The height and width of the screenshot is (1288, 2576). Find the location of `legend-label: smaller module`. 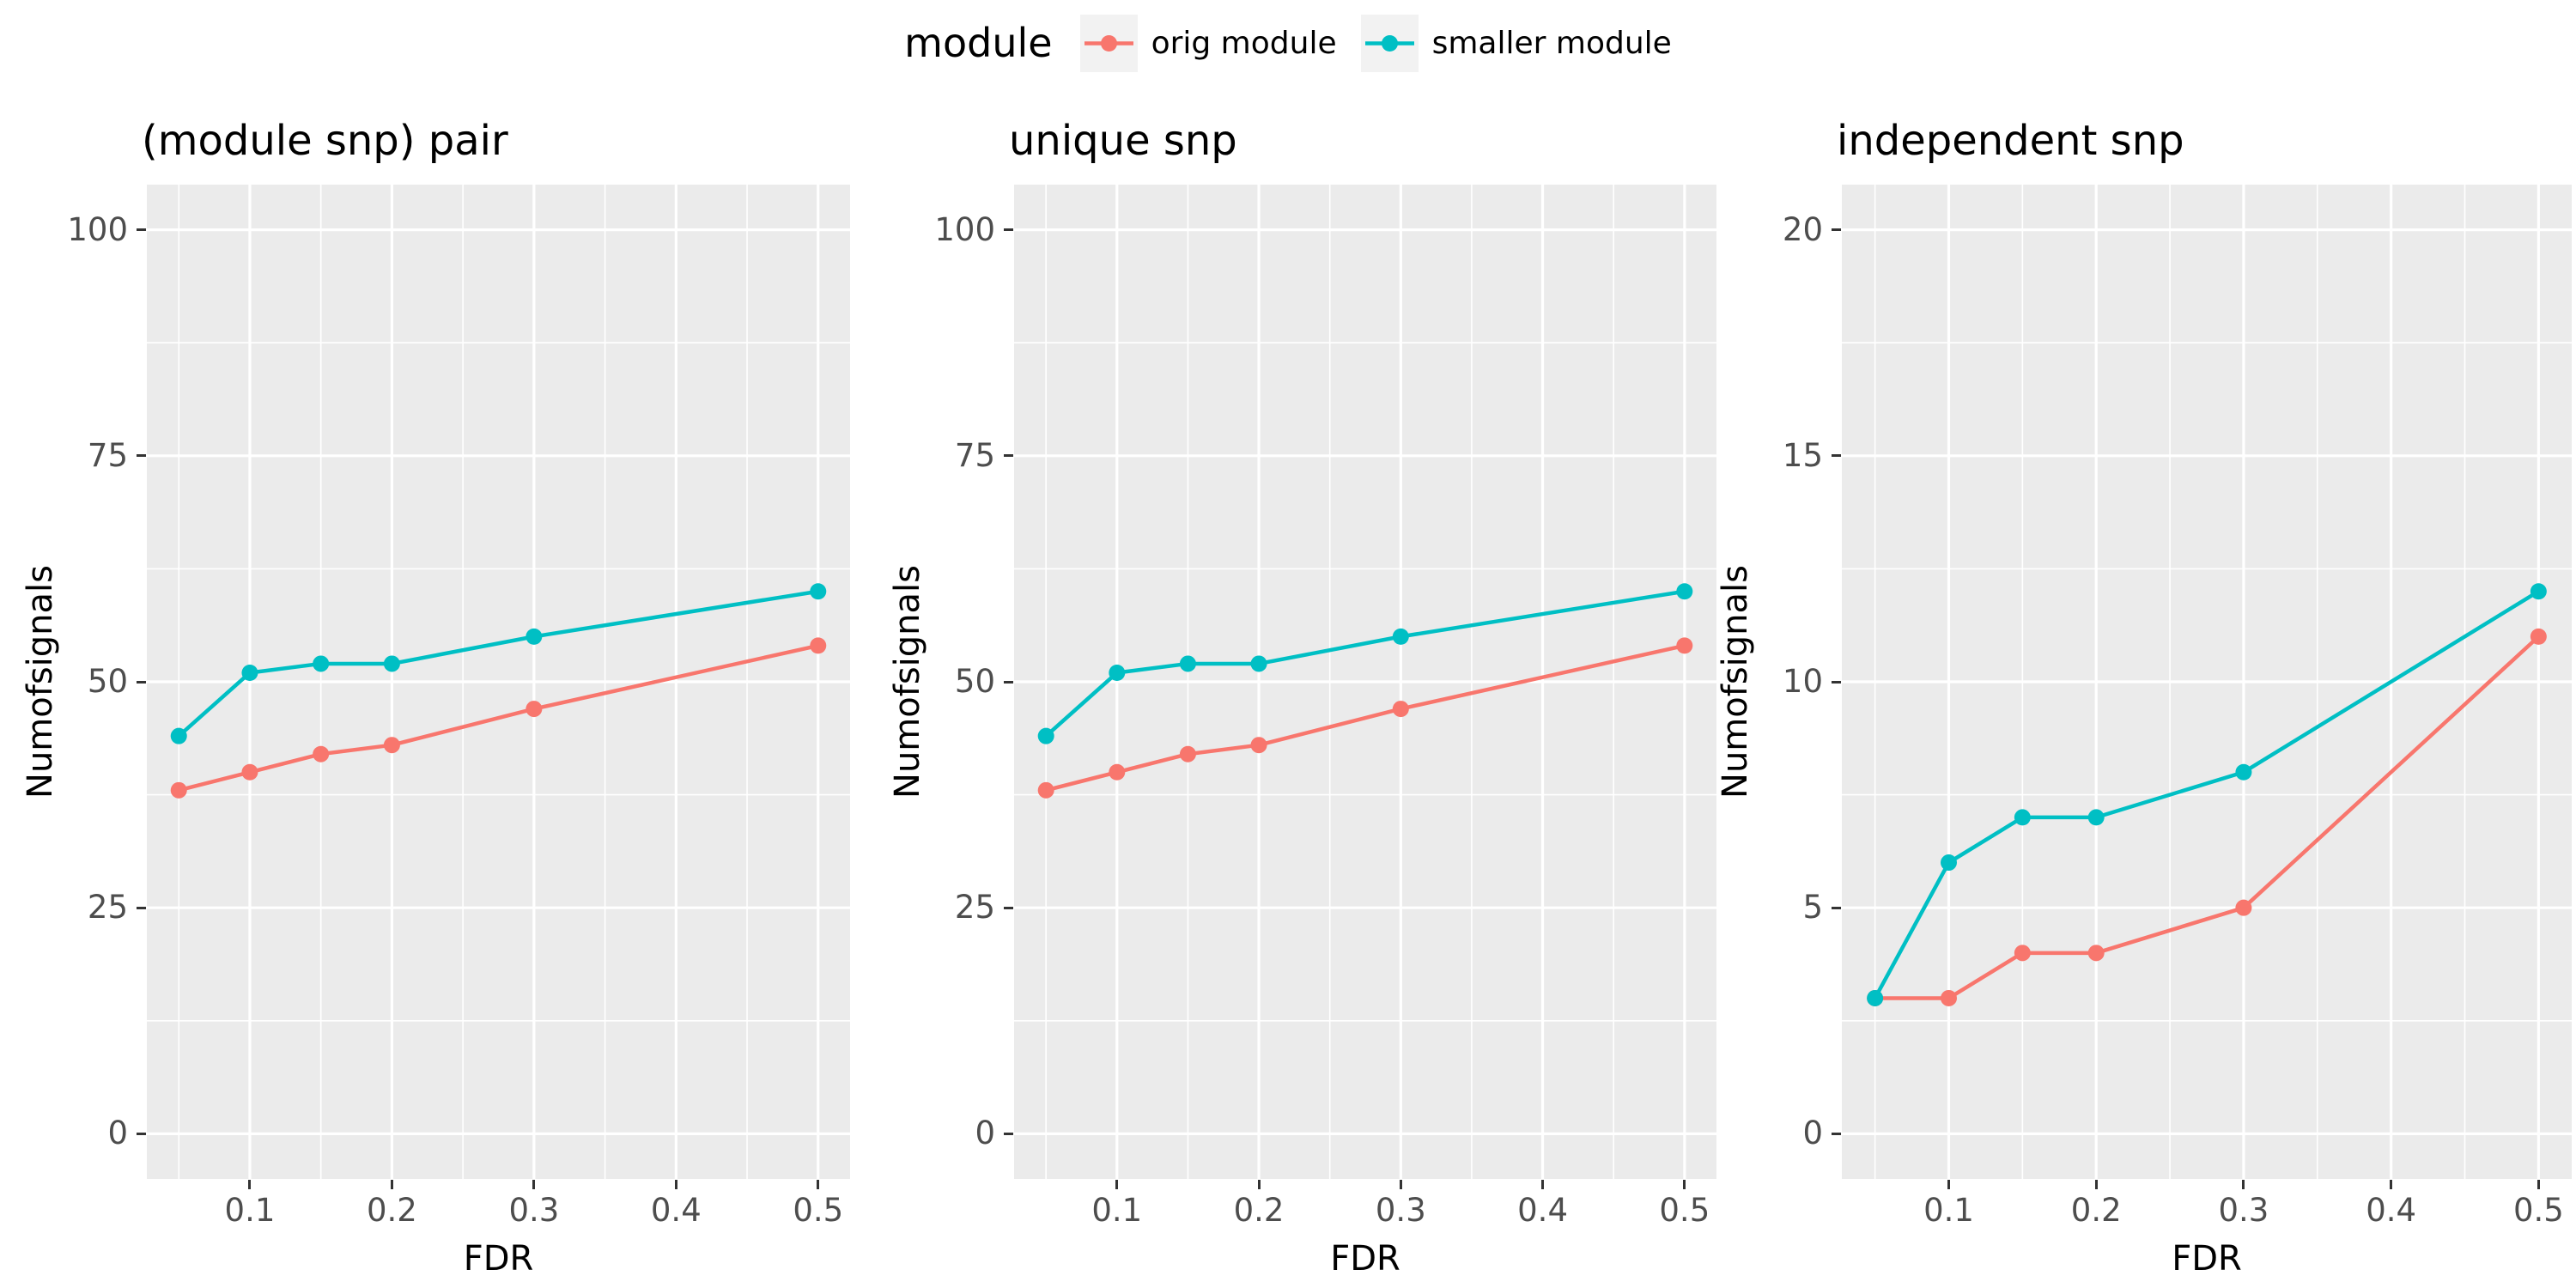

legend-label: smaller module is located at coordinates (1551, 43).